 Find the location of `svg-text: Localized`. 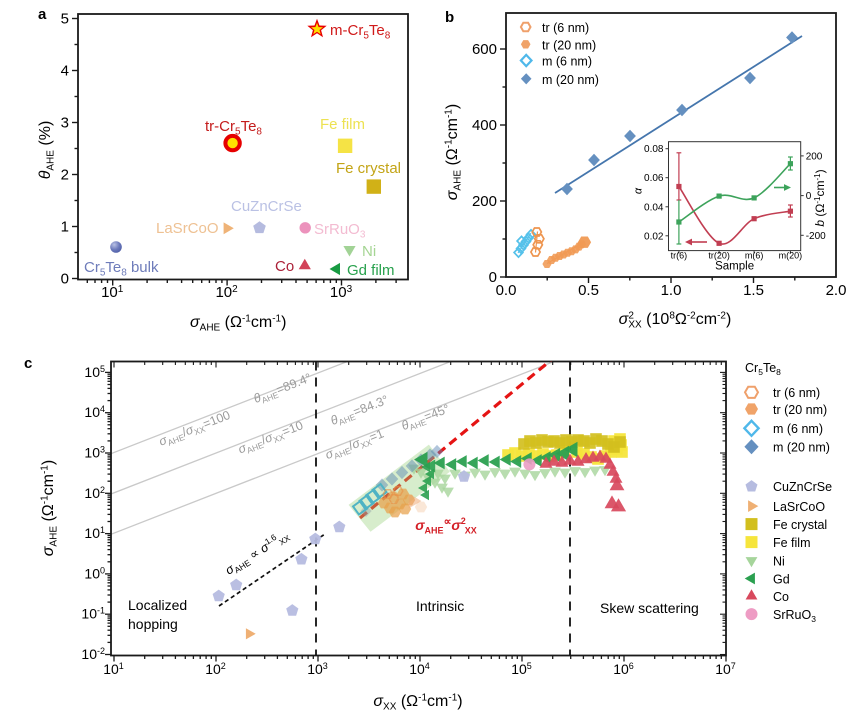

svg-text: Localized is located at coordinates (157, 605).